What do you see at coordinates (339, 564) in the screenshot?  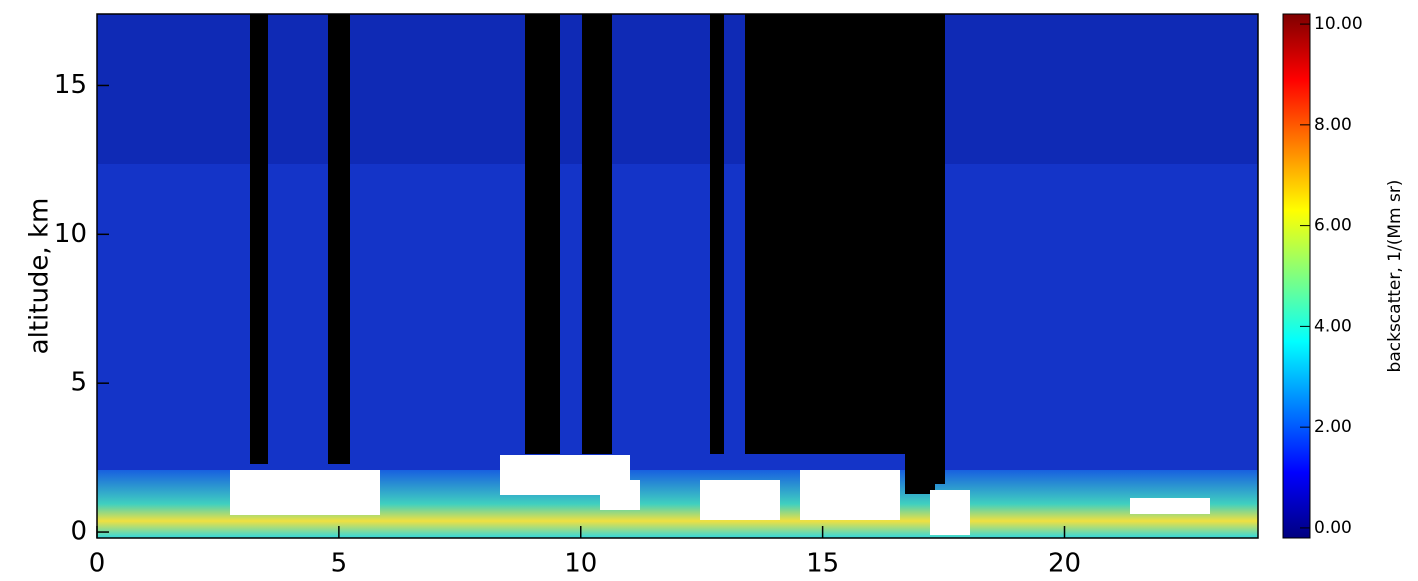 I see `x-tick-label: 5` at bounding box center [339, 564].